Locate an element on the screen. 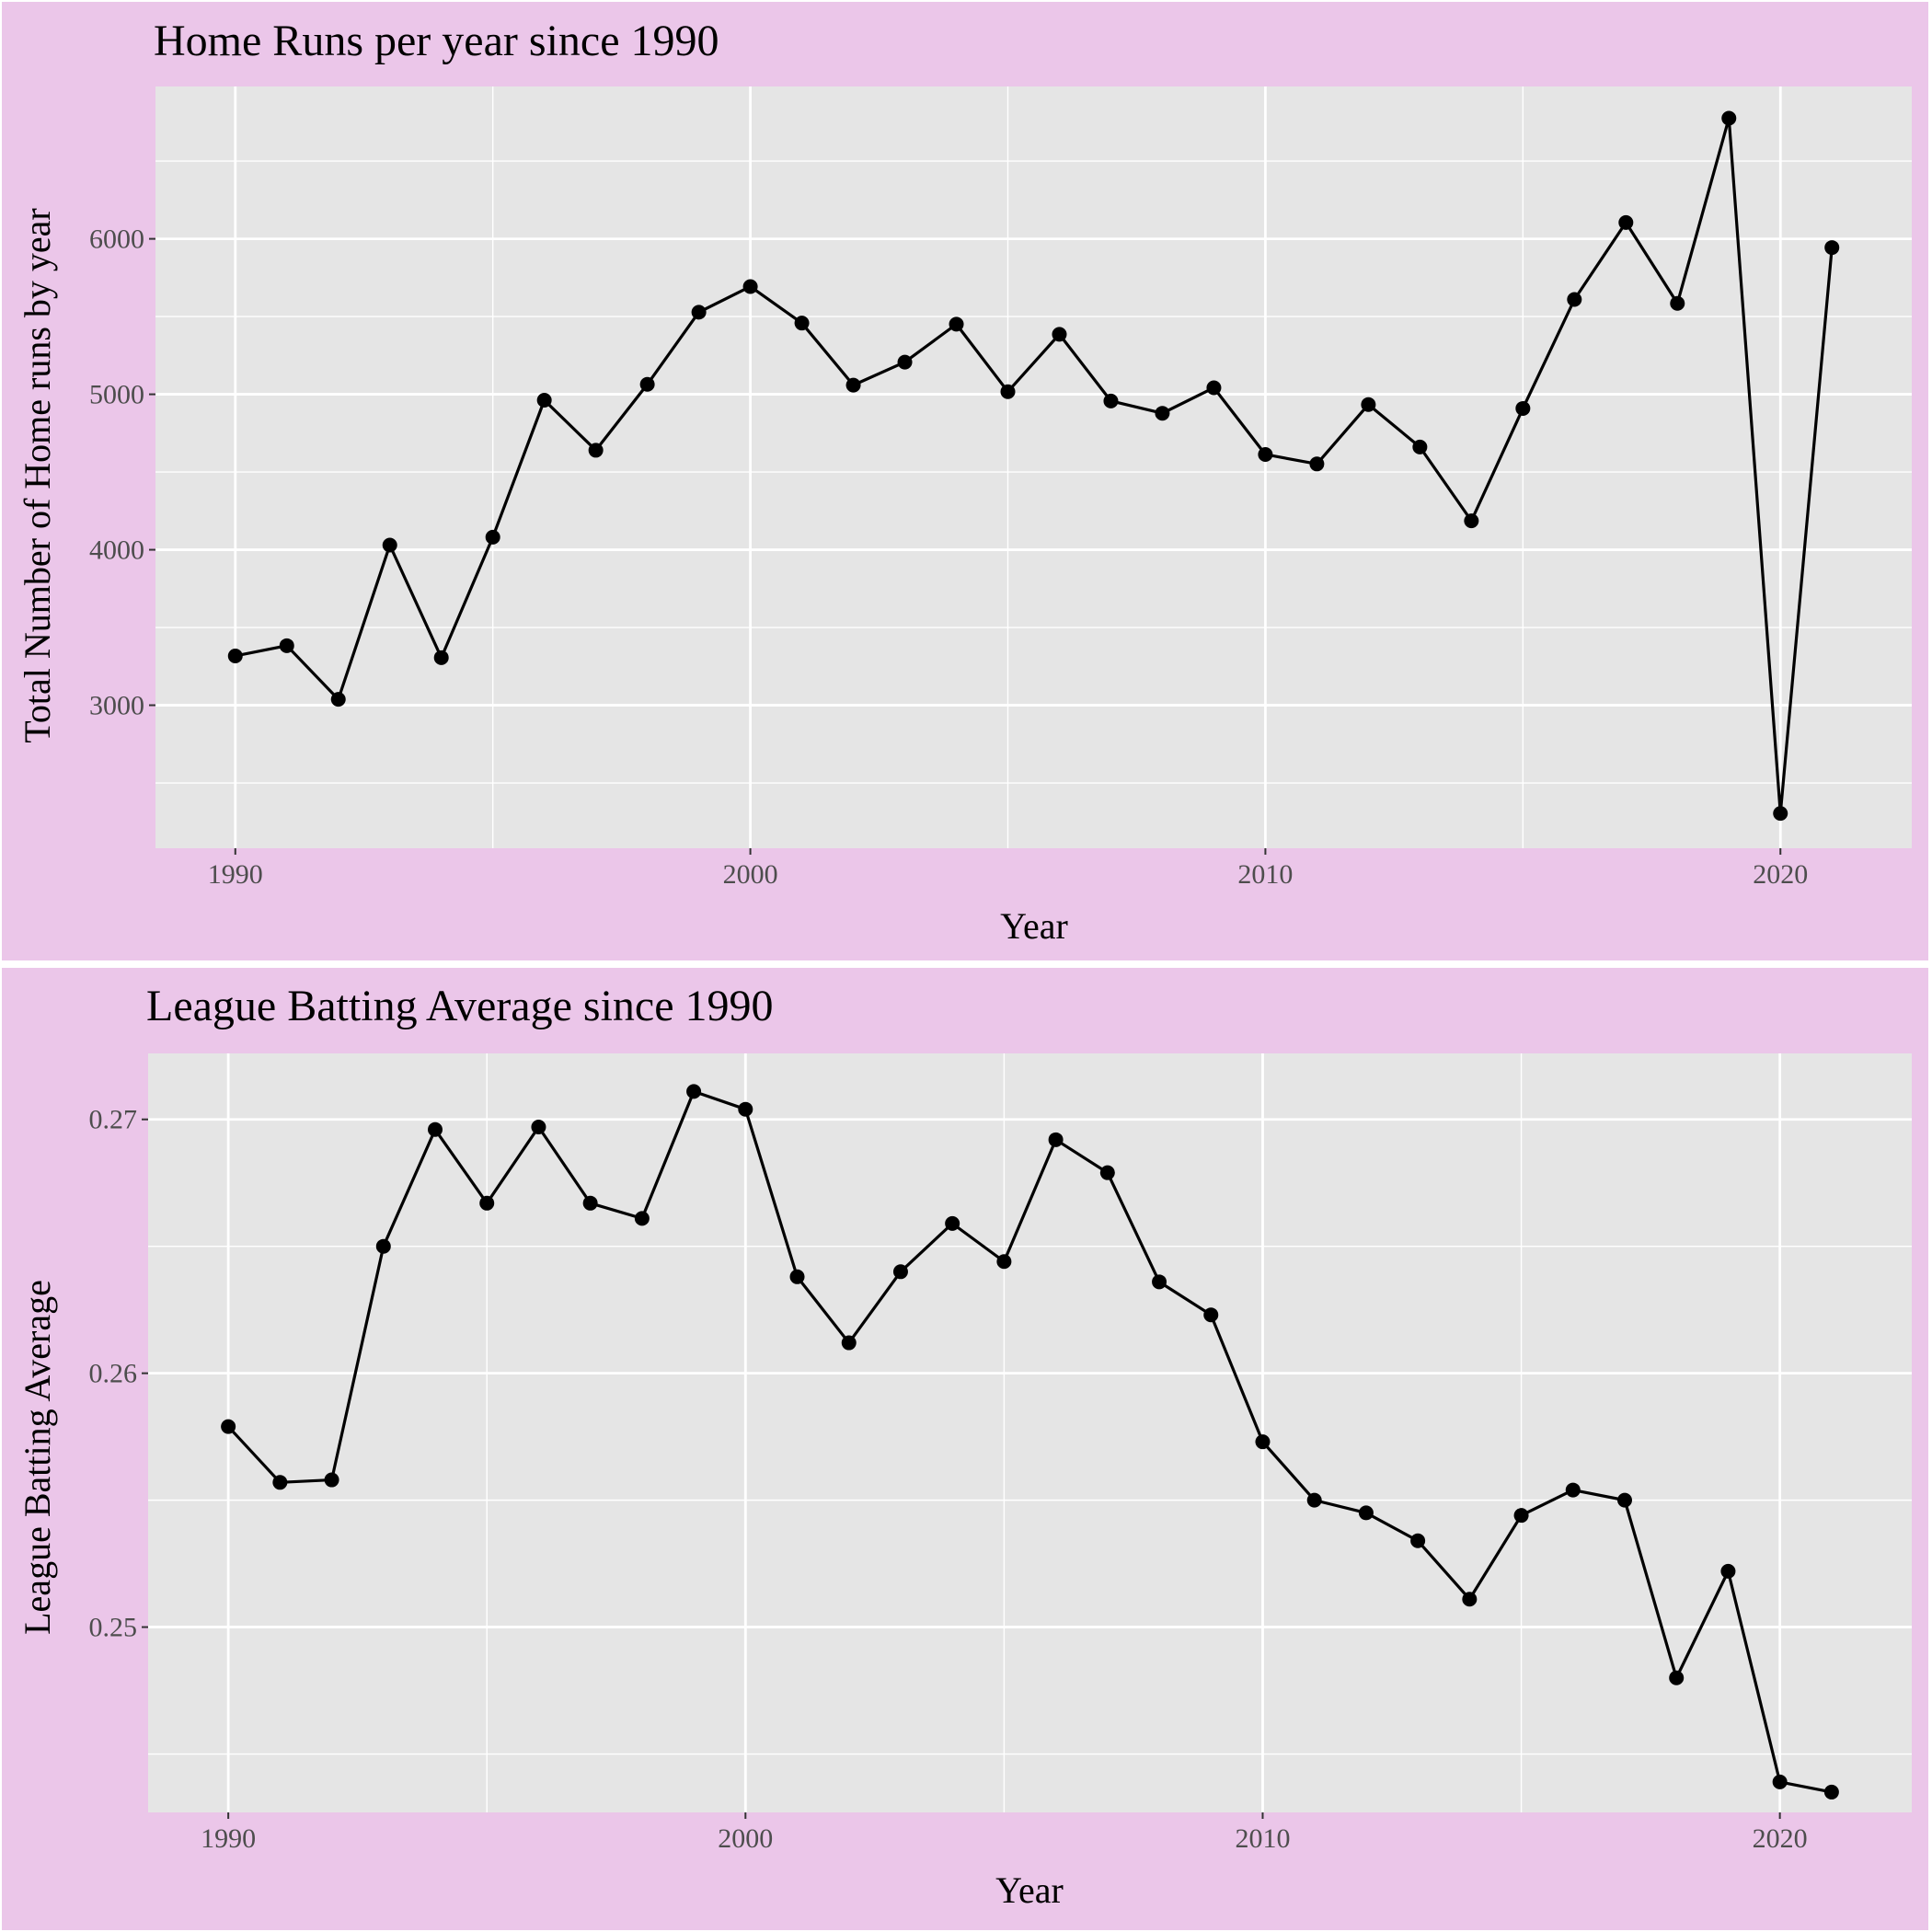 The width and height of the screenshot is (1932, 1932). y-tick-label: 4000 is located at coordinates (116, 550).